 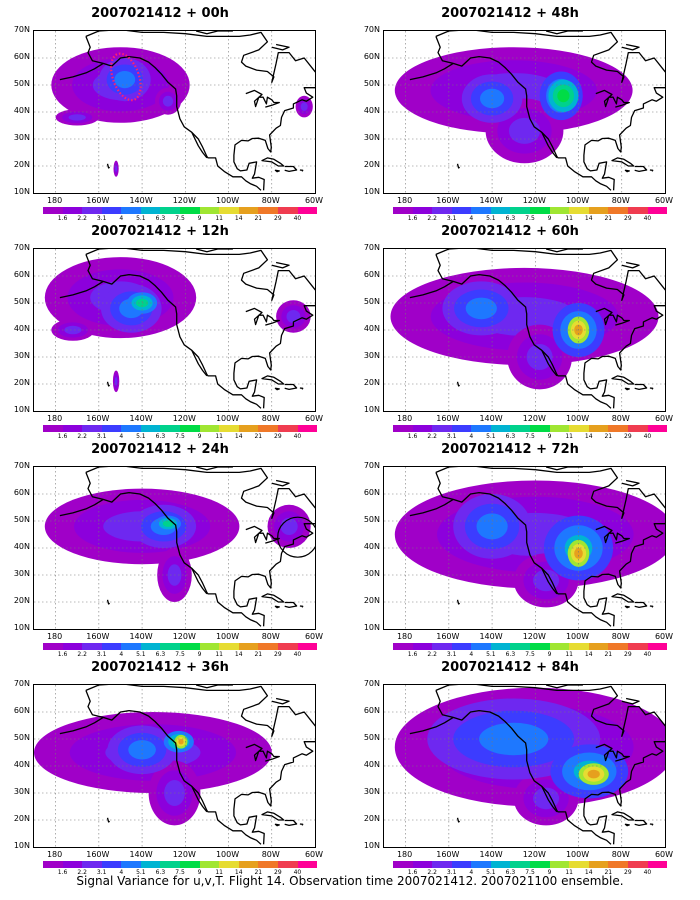 I want to click on lat-tick-label: 60N, so click(x=371, y=274).